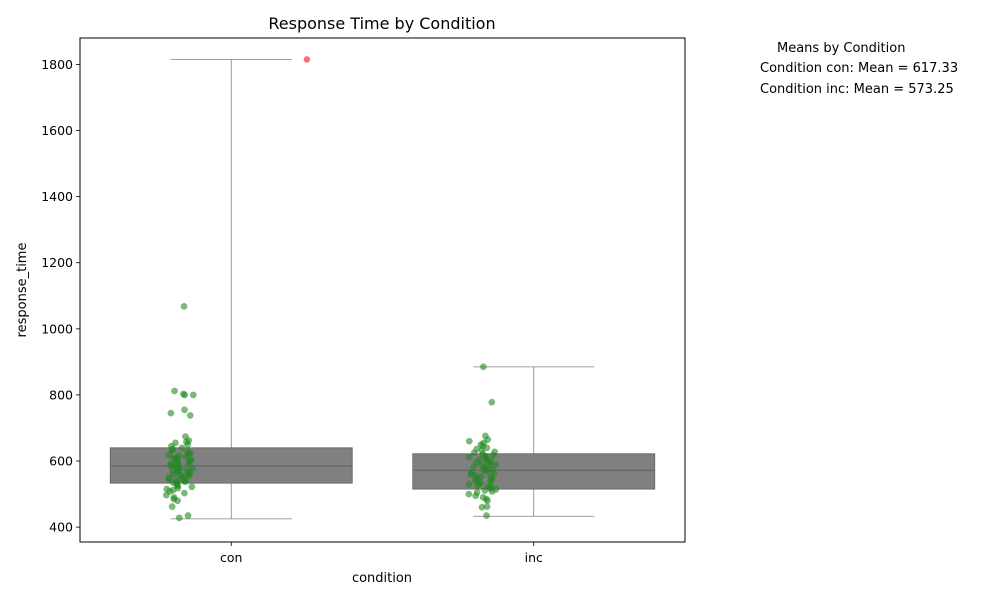 The width and height of the screenshot is (1000, 600). I want to click on y-axis-label: response_time, so click(22, 290).